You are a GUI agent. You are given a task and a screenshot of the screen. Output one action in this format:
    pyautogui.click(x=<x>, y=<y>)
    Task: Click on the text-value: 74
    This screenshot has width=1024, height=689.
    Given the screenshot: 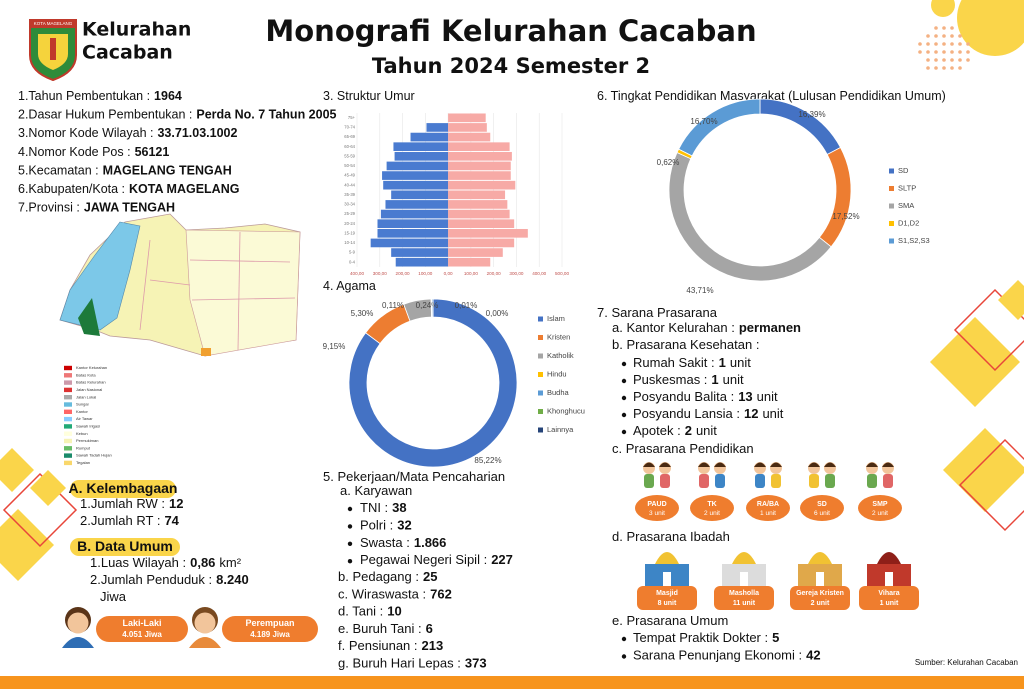 What is the action you would take?
    pyautogui.click(x=171, y=520)
    